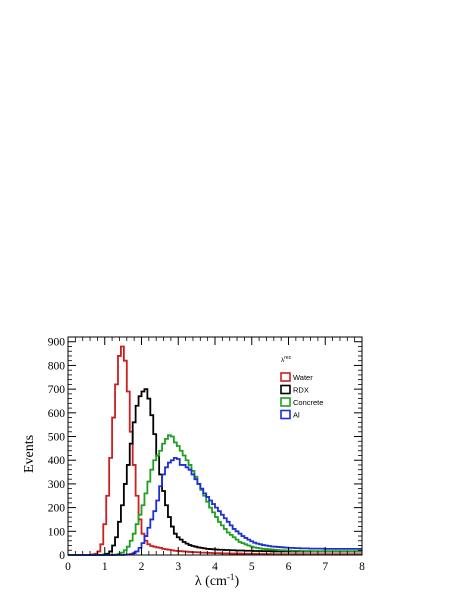  Describe the element at coordinates (142, 567) in the screenshot. I see `x-tick-label: 2` at that location.